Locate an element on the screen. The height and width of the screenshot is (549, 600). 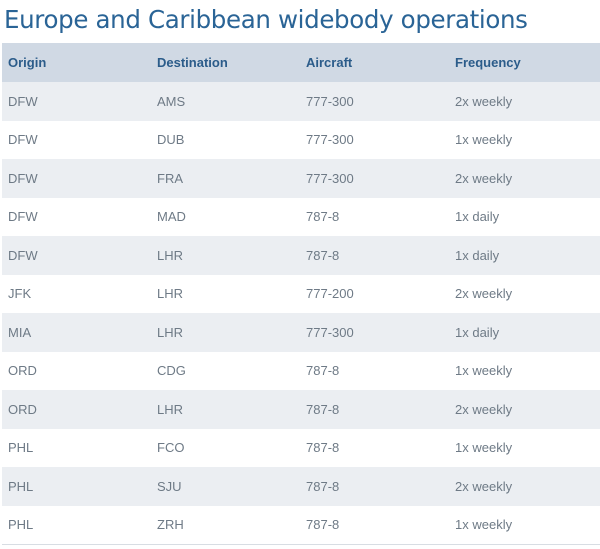
table-row: PHL SJU 787-8 2x weekly is located at coordinates (301, 486).